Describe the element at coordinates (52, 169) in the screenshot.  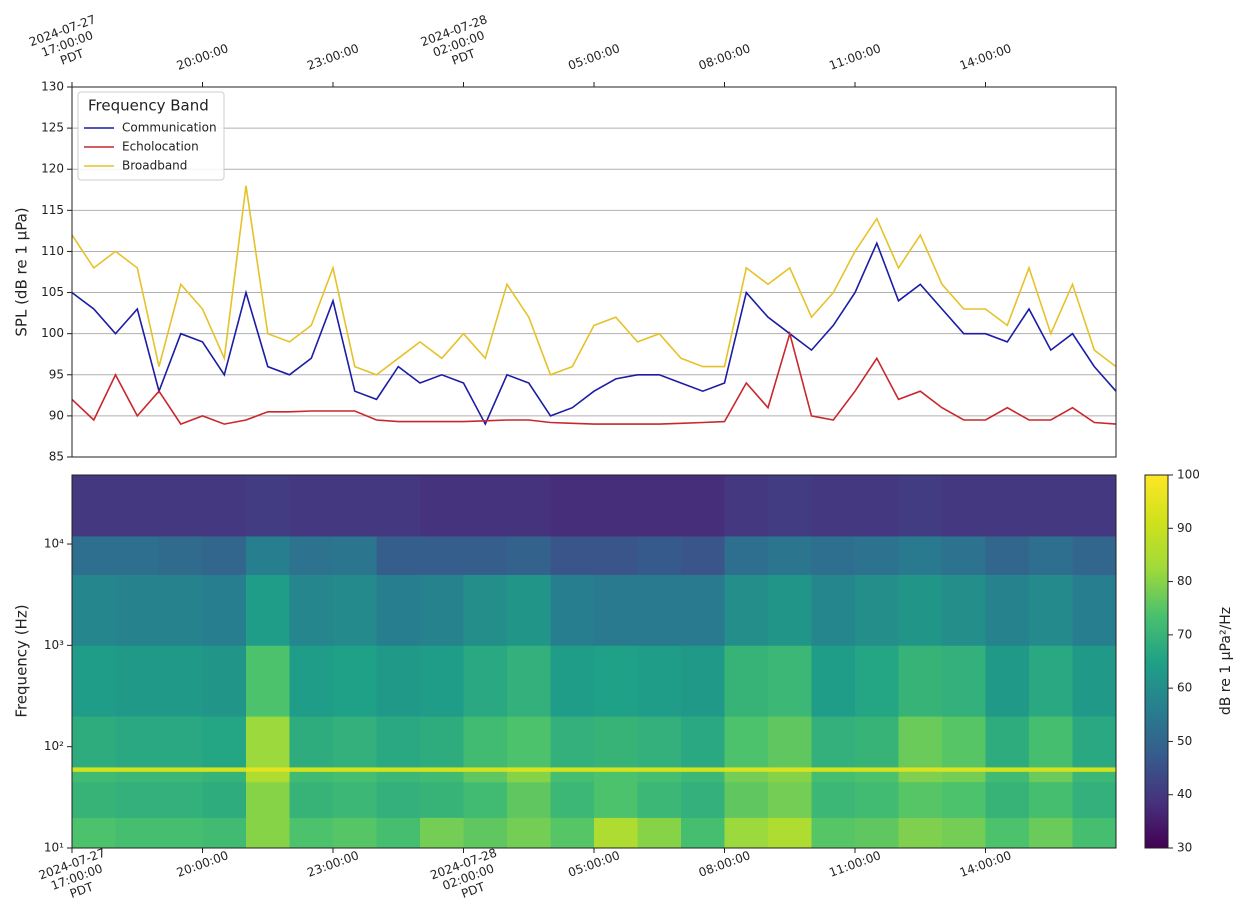
I see `y-tick-label: 120` at that location.